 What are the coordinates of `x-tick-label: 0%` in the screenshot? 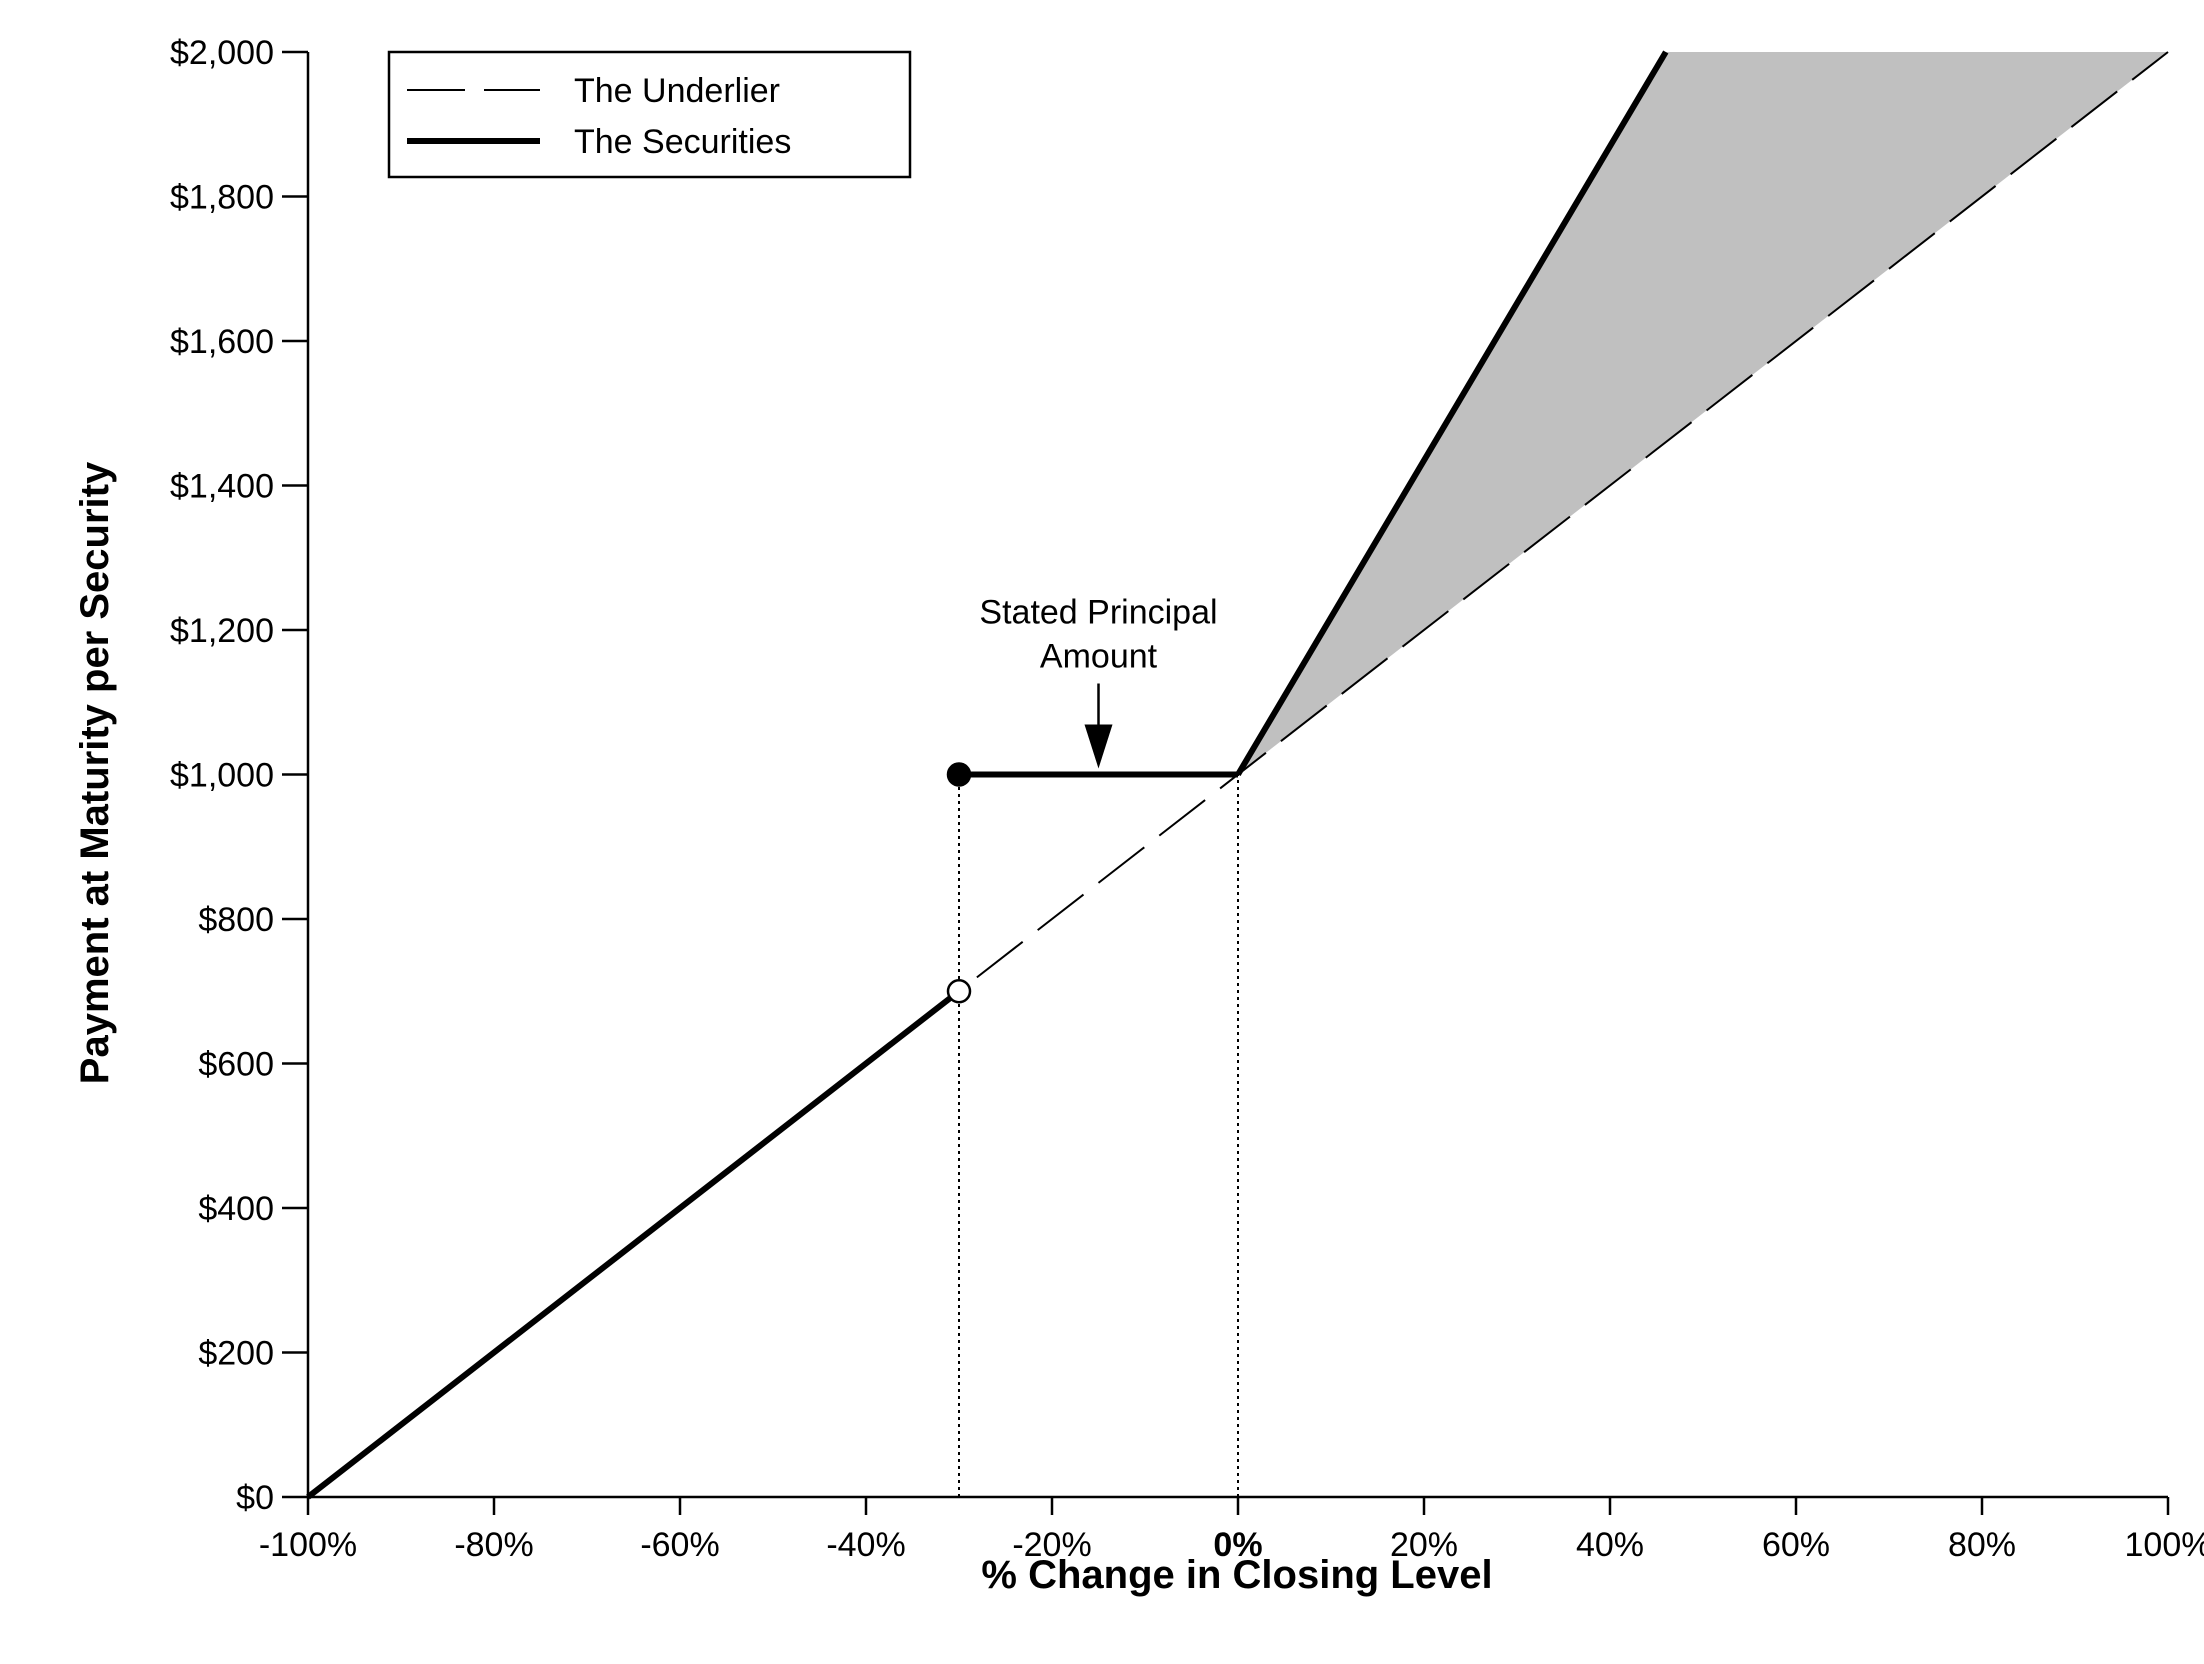 It's located at (1237, 1545).